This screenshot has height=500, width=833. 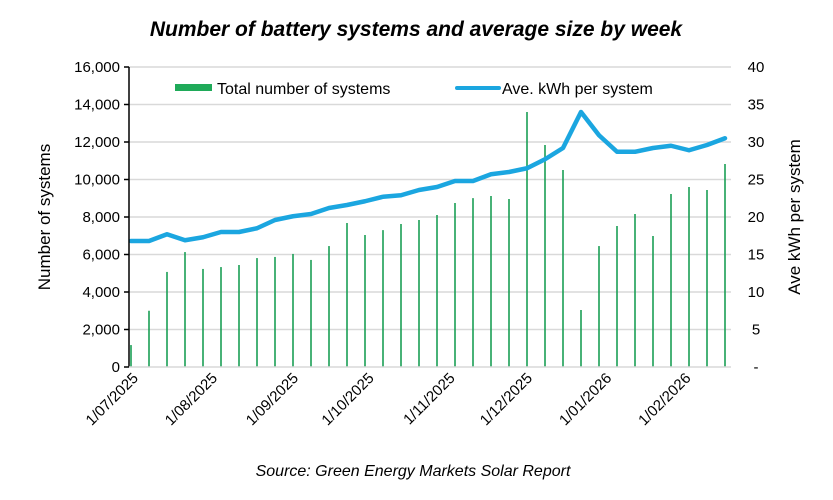 What do you see at coordinates (97, 142) in the screenshot?
I see `y-tick-label: 12,000` at bounding box center [97, 142].